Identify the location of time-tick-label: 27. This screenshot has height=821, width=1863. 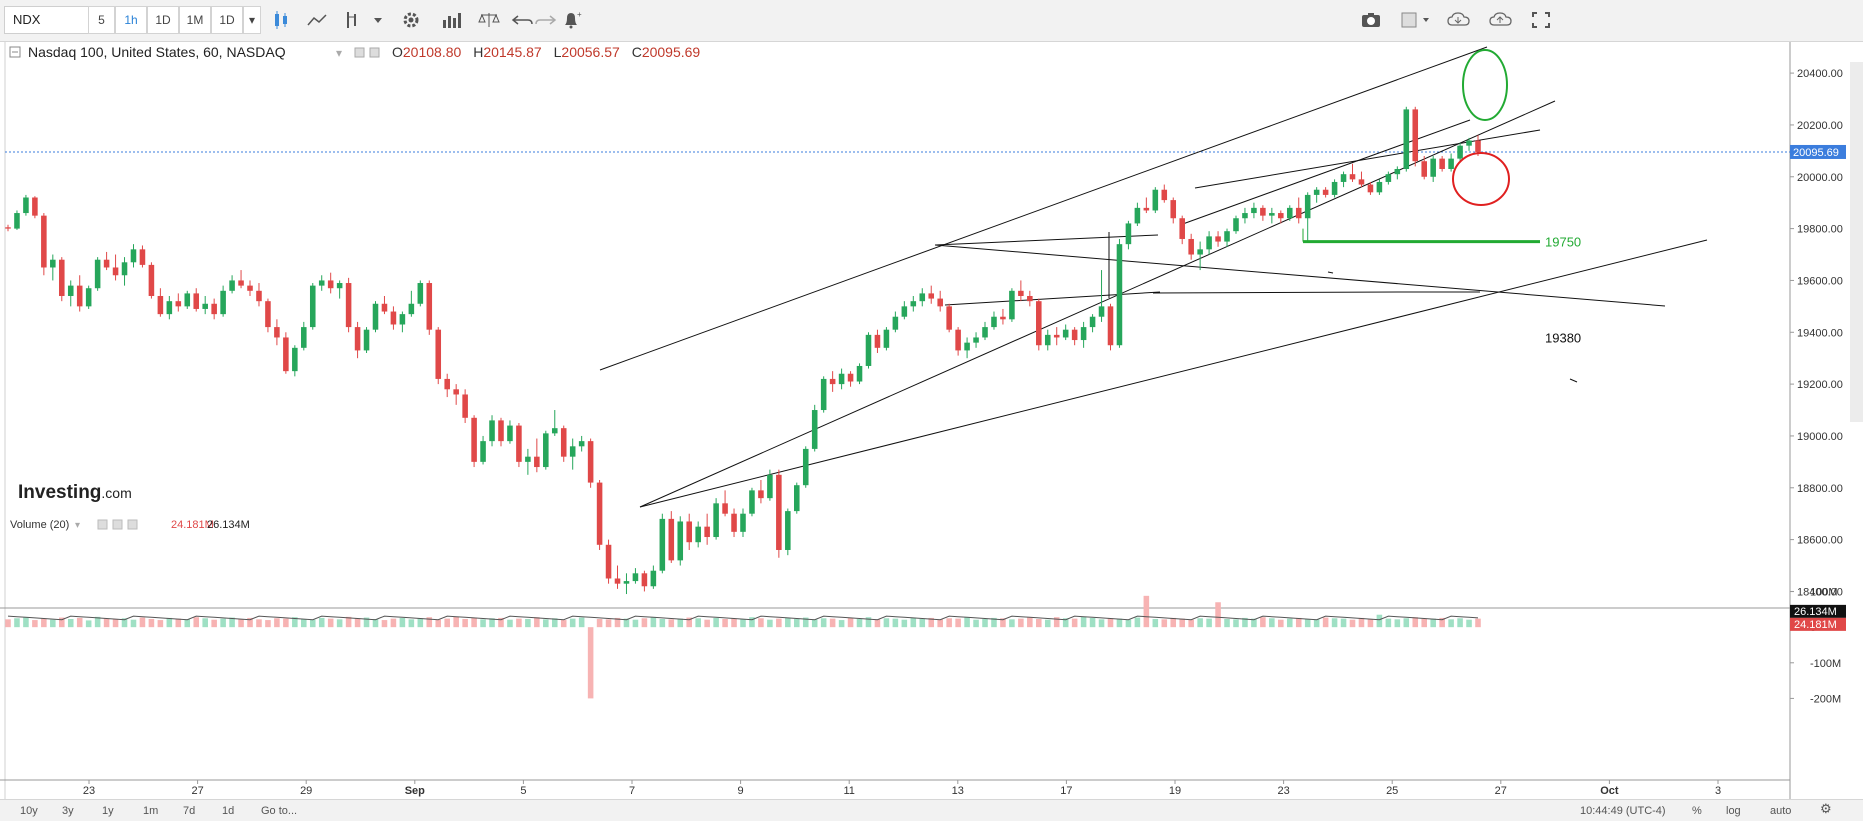
(1501, 791).